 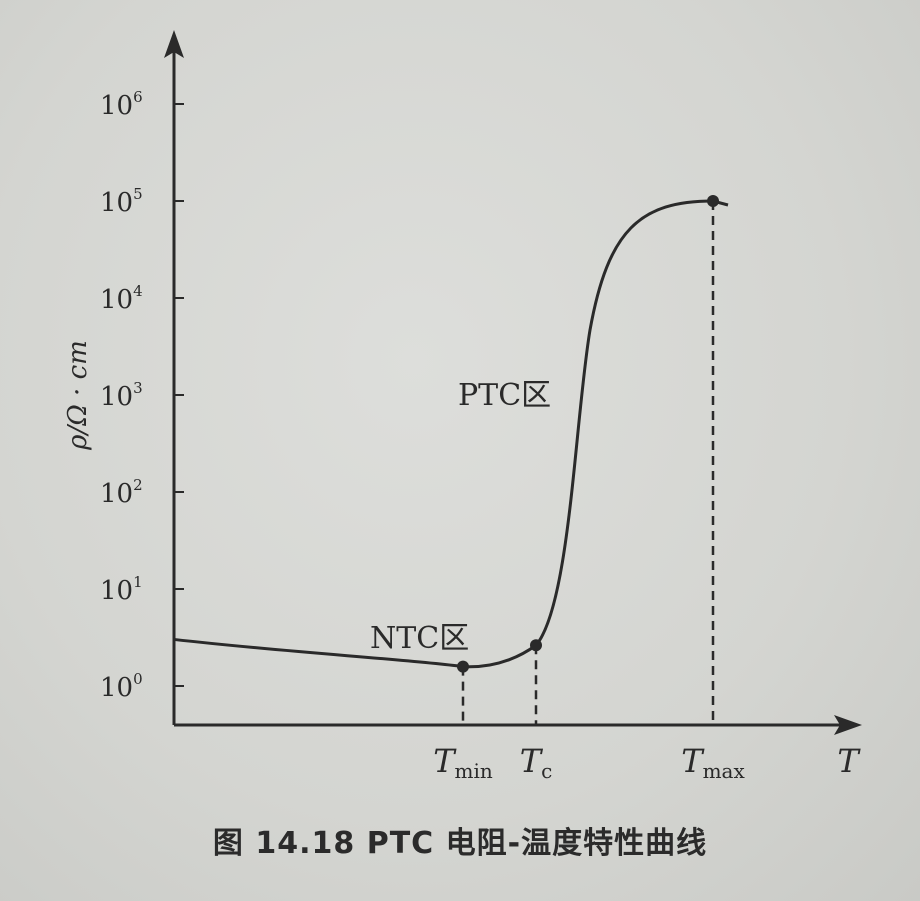 What do you see at coordinates (121, 201) in the screenshot?
I see `y-tick-label-5: 10⁵` at bounding box center [121, 201].